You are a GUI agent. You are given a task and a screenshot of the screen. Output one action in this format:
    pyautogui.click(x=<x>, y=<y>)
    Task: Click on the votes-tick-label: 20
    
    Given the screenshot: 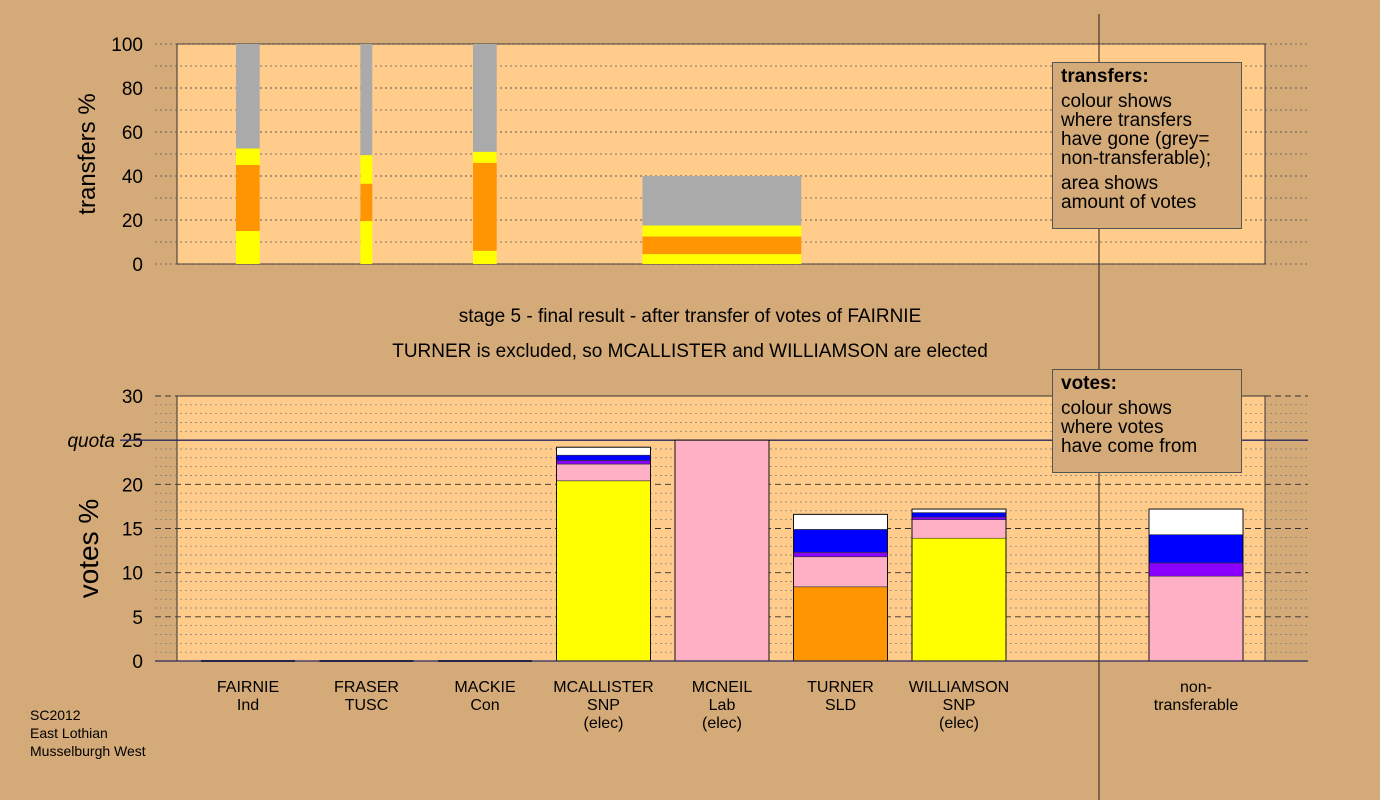 What is the action you would take?
    pyautogui.click(x=132, y=485)
    